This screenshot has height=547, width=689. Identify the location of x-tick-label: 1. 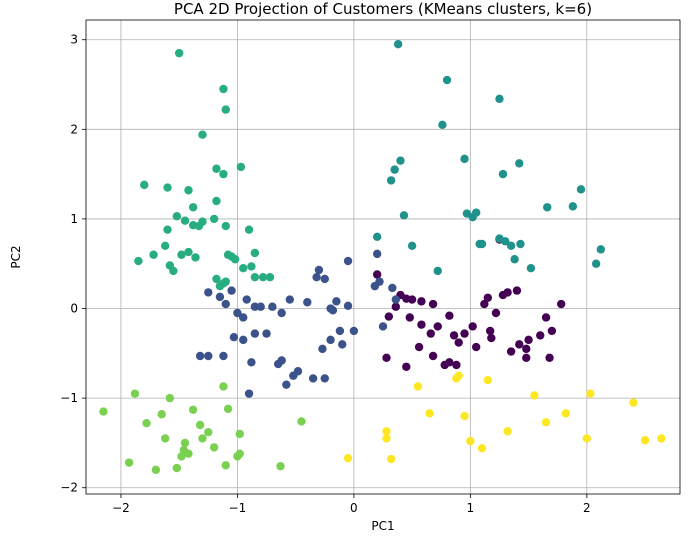
(471, 508).